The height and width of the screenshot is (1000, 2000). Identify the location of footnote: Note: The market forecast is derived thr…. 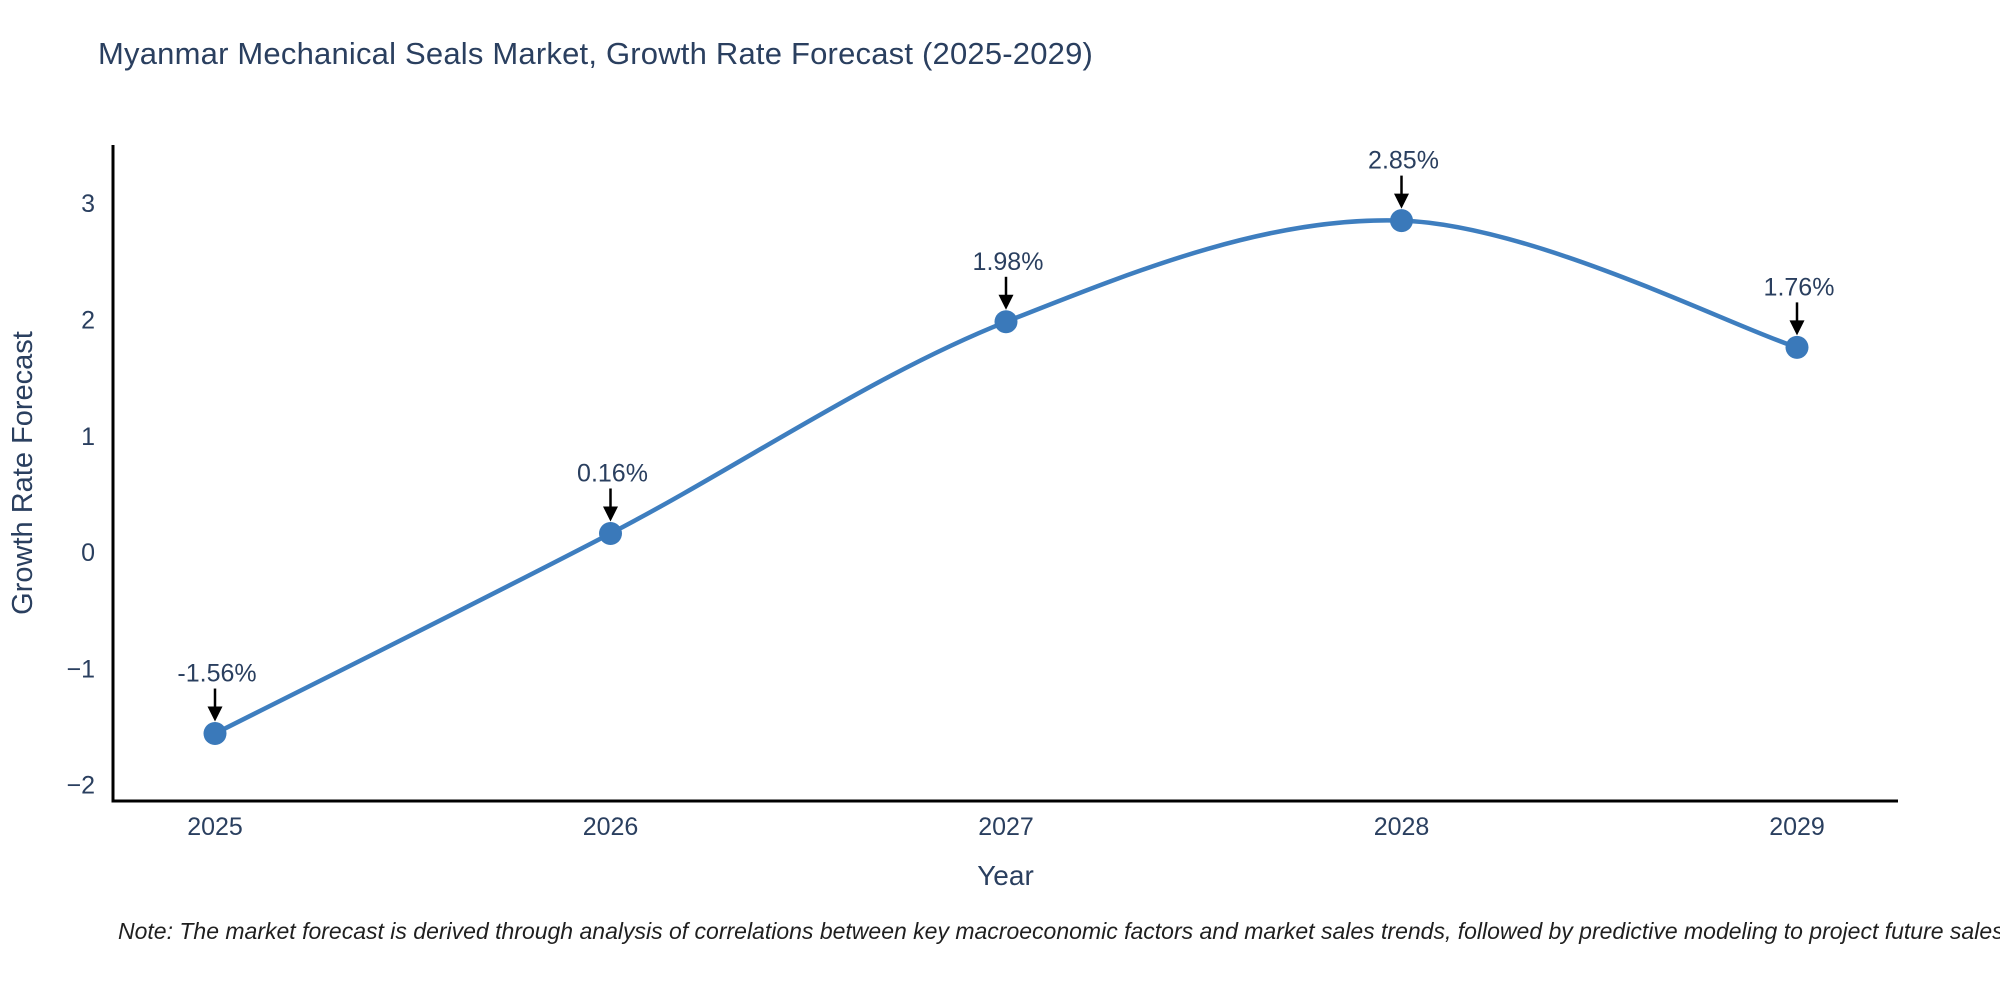
(1059, 931).